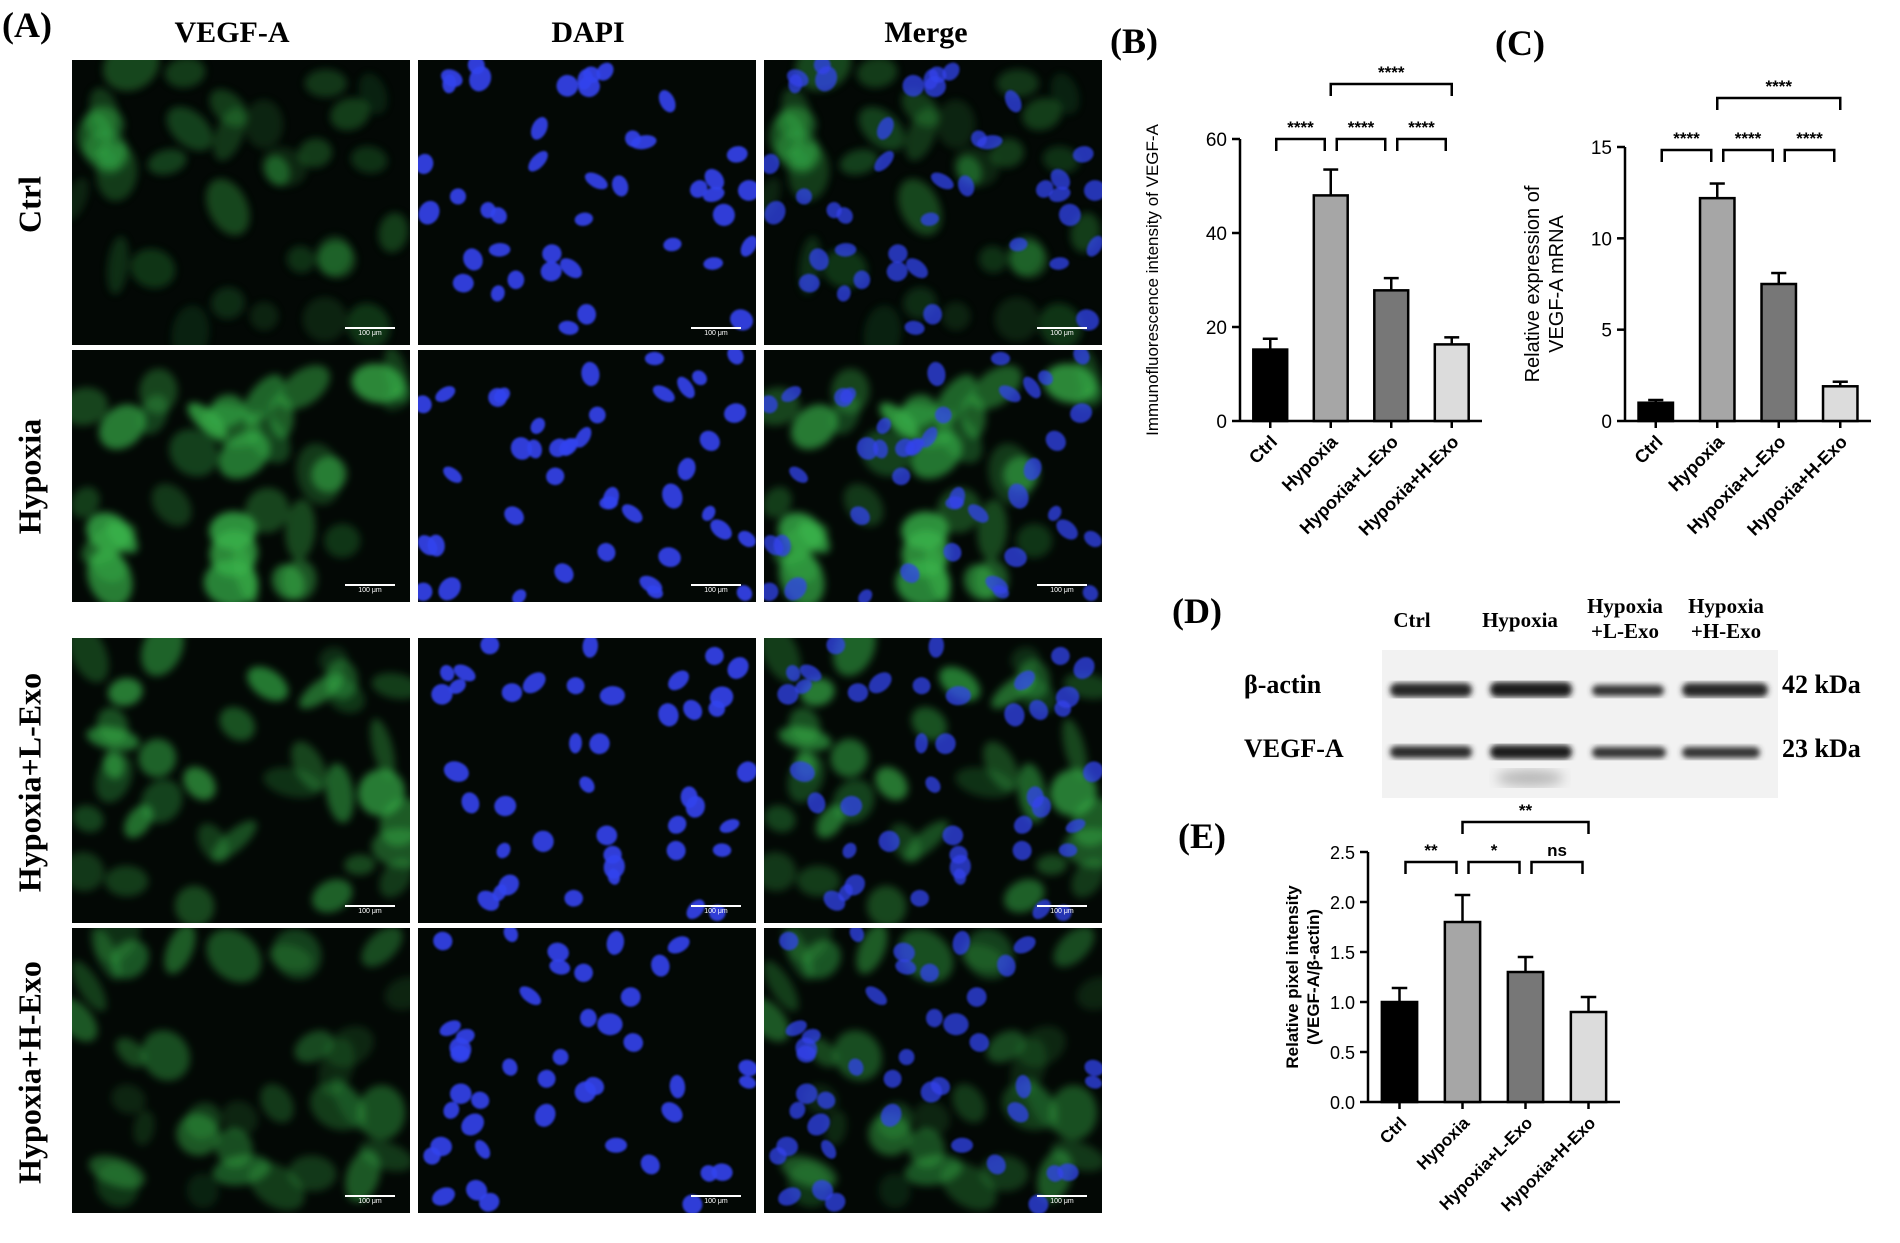 The height and width of the screenshot is (1243, 1900). I want to click on lane-label-3: Hypoxia +H-Exo, so click(1726, 619).